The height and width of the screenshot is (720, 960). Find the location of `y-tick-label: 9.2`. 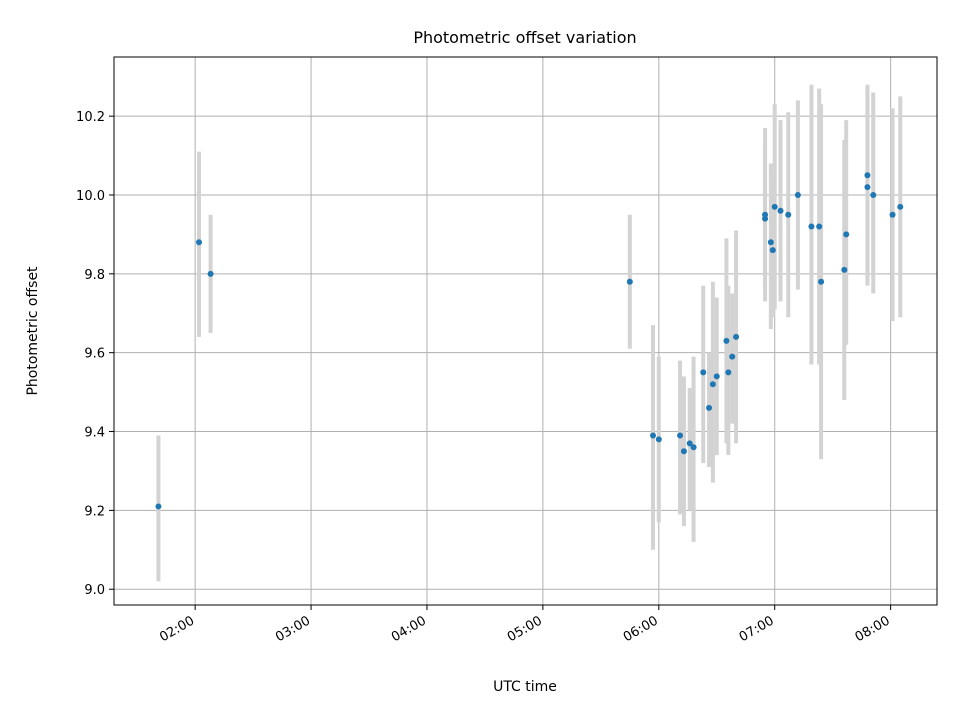

y-tick-label: 9.2 is located at coordinates (94, 511).